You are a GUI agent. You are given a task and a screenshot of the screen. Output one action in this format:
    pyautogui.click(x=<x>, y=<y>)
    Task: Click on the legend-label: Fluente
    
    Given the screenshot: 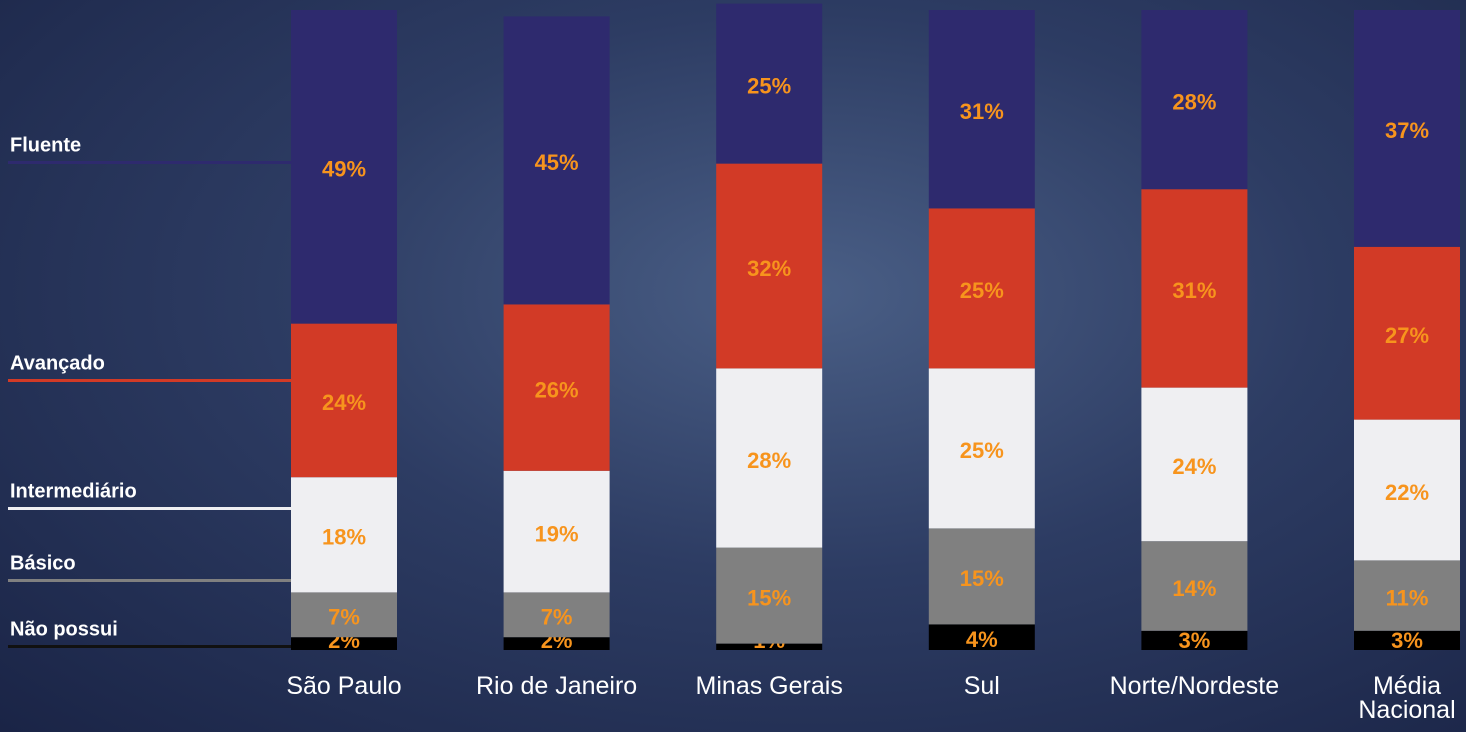 What is the action you would take?
    pyautogui.click(x=45, y=145)
    